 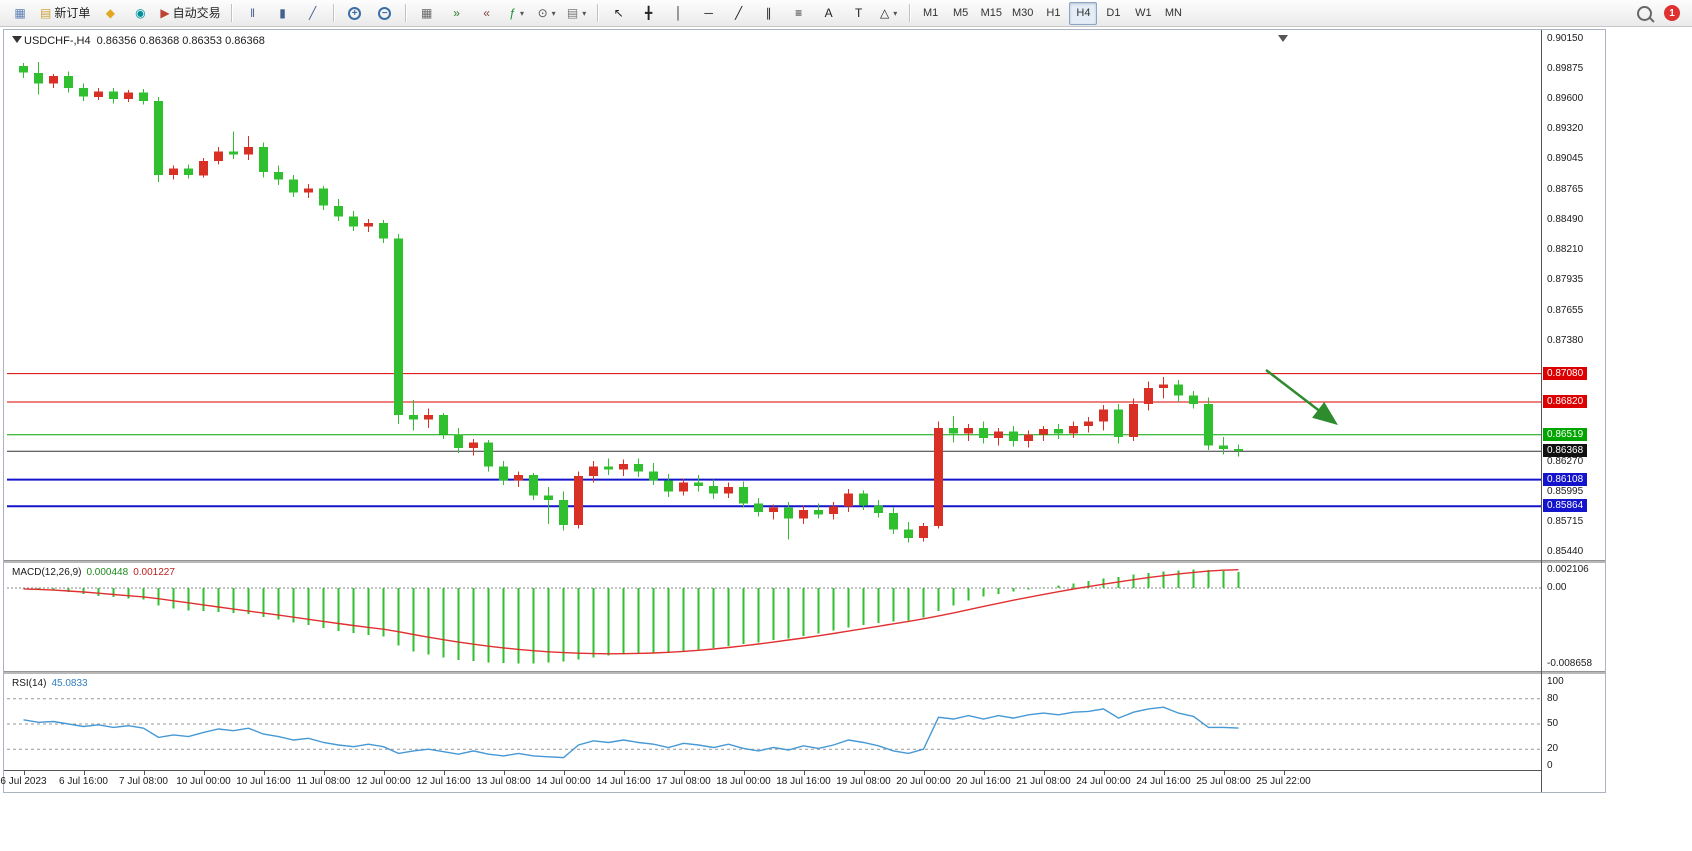 What do you see at coordinates (1565, 461) in the screenshot?
I see `price-tick-label: 0.86270` at bounding box center [1565, 461].